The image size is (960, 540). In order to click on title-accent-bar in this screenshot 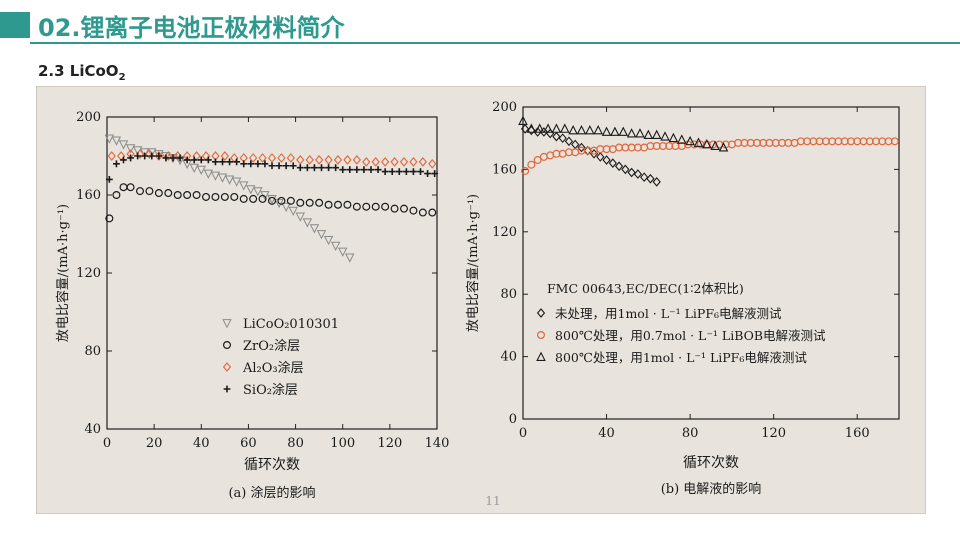, I will do `click(15, 25)`.